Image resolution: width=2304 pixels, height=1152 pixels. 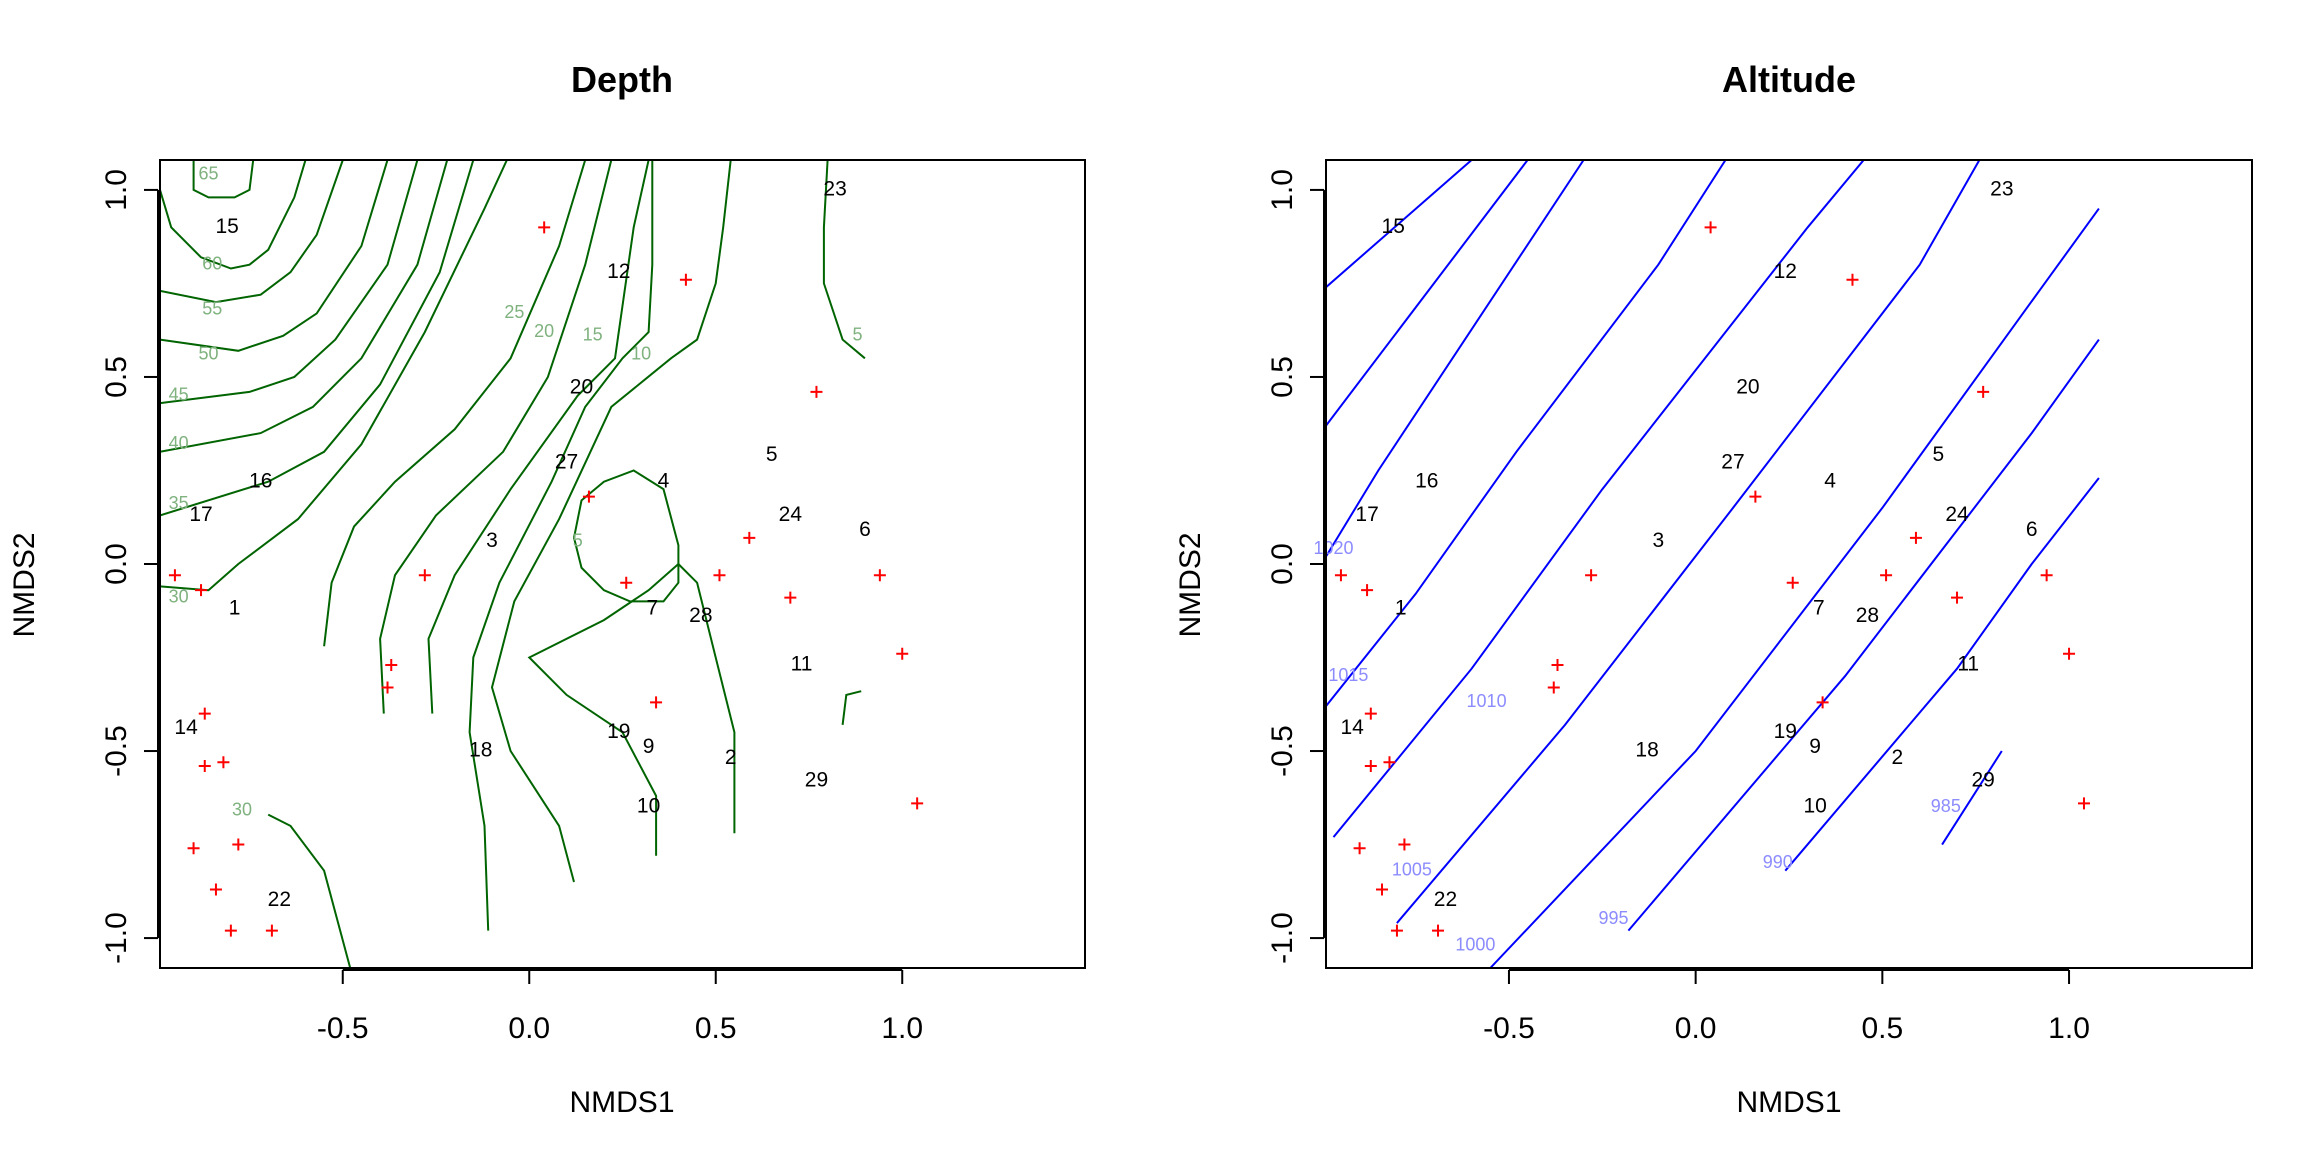 What do you see at coordinates (1982, 780) in the screenshot?
I see `altitude-site-label: 29` at bounding box center [1982, 780].